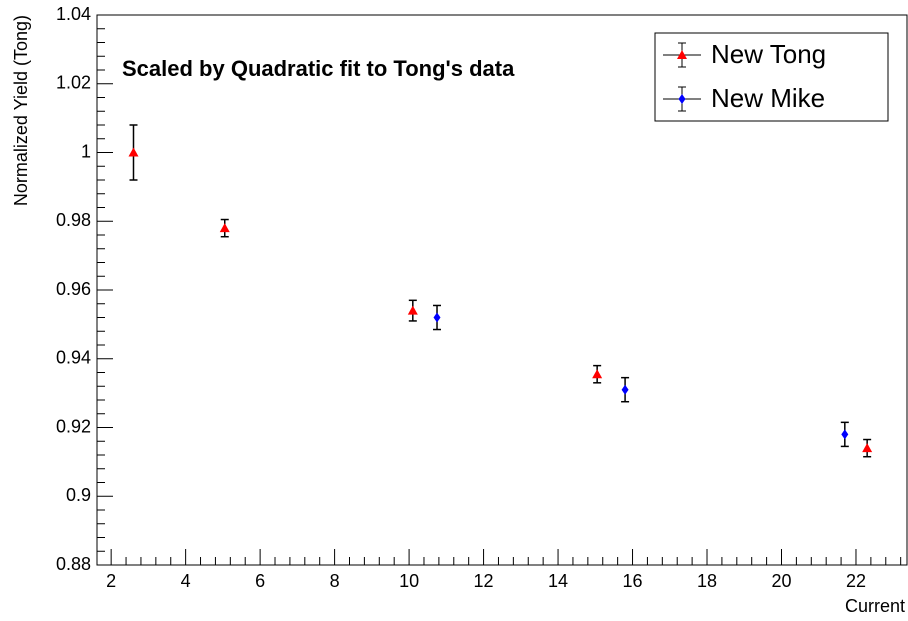 This screenshot has width=908, height=621. I want to click on x-tick-label: 12, so click(484, 581).